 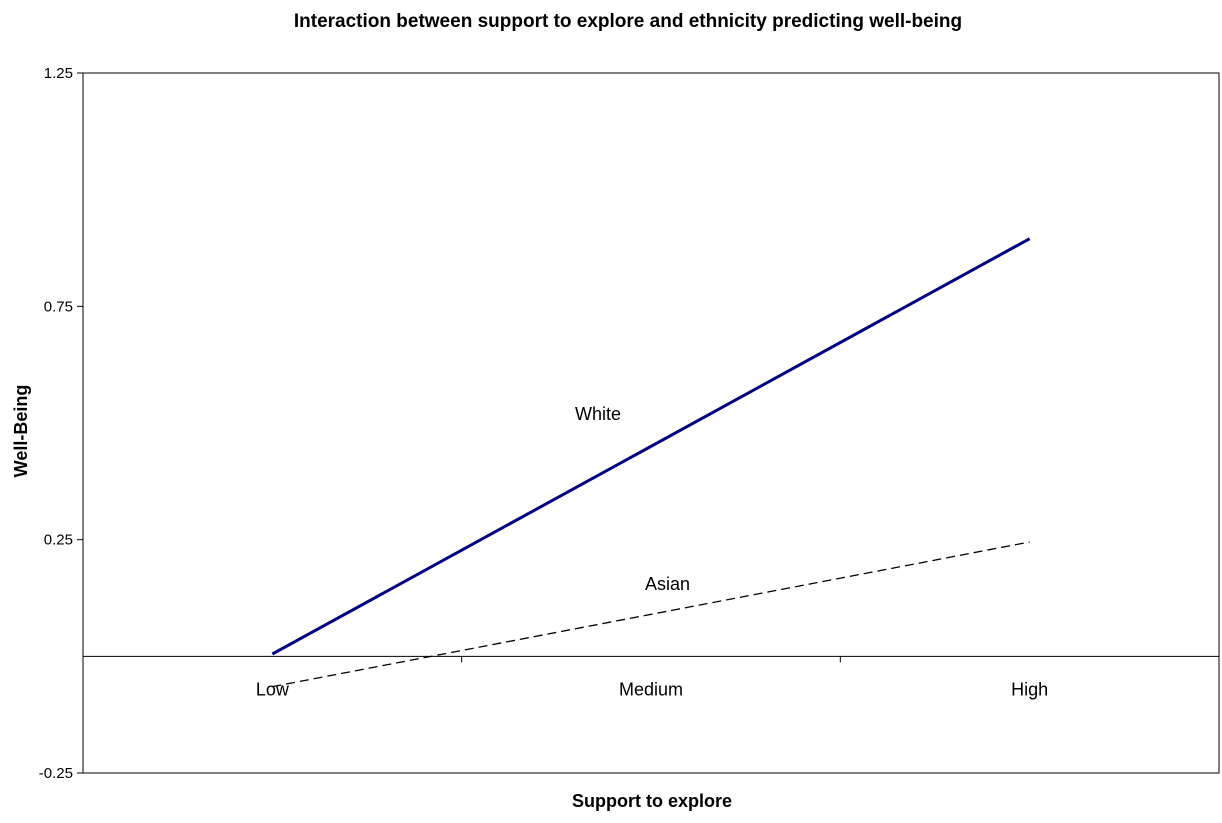 I want to click on y-axis-ticks: -0.25 0.25 0.75 1.25, so click(x=61, y=423).